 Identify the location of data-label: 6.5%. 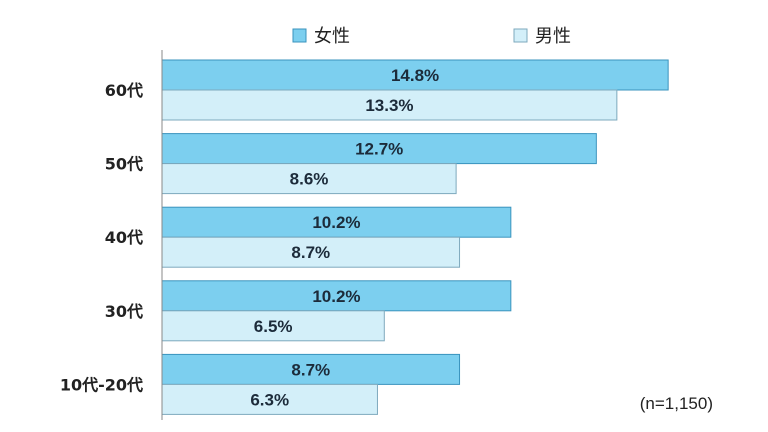
(273, 326).